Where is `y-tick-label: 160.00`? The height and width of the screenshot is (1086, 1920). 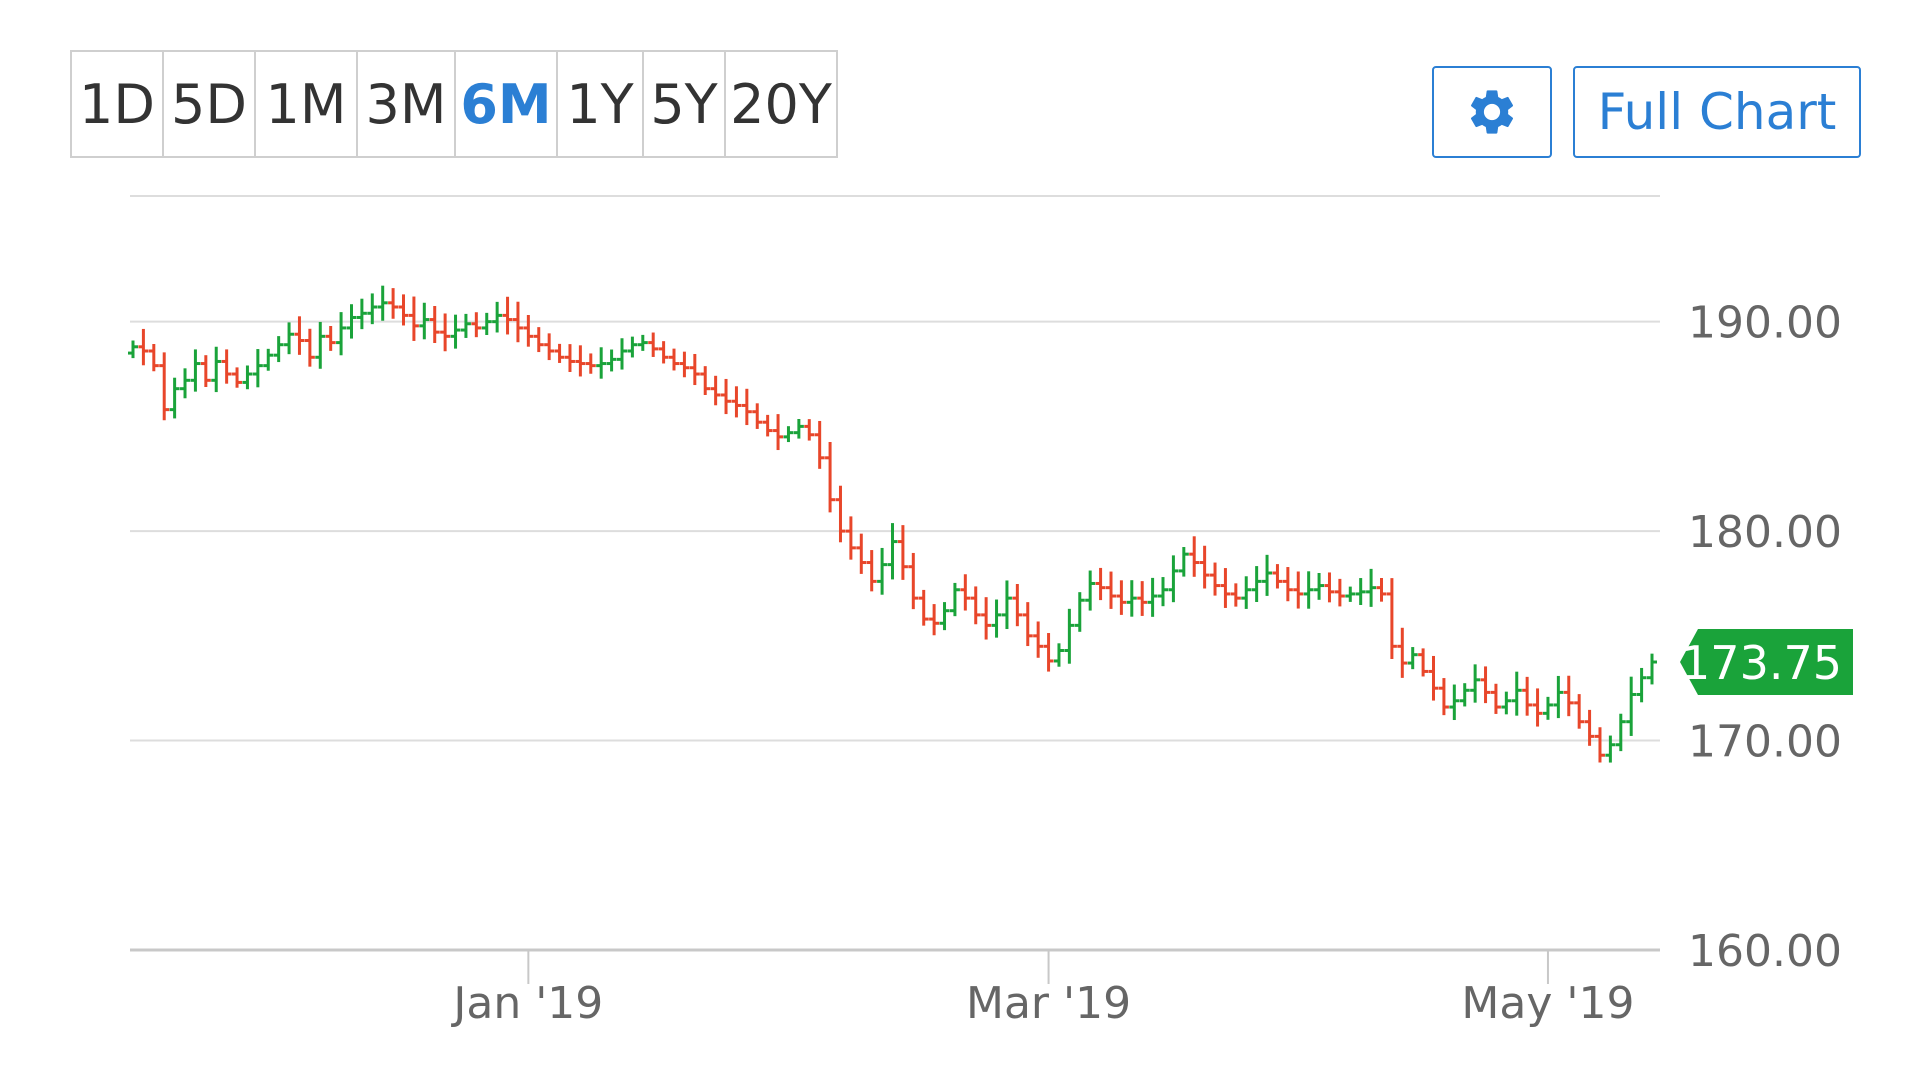 y-tick-label: 160.00 is located at coordinates (1765, 951).